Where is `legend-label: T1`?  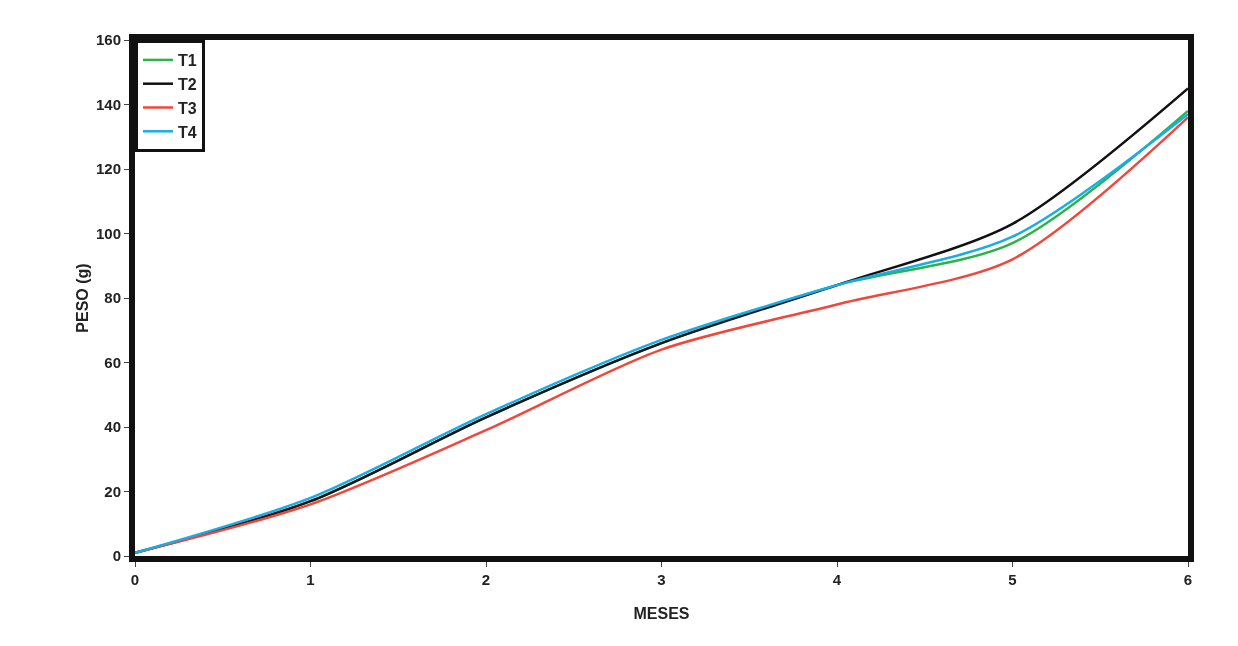 legend-label: T1 is located at coordinates (187, 61).